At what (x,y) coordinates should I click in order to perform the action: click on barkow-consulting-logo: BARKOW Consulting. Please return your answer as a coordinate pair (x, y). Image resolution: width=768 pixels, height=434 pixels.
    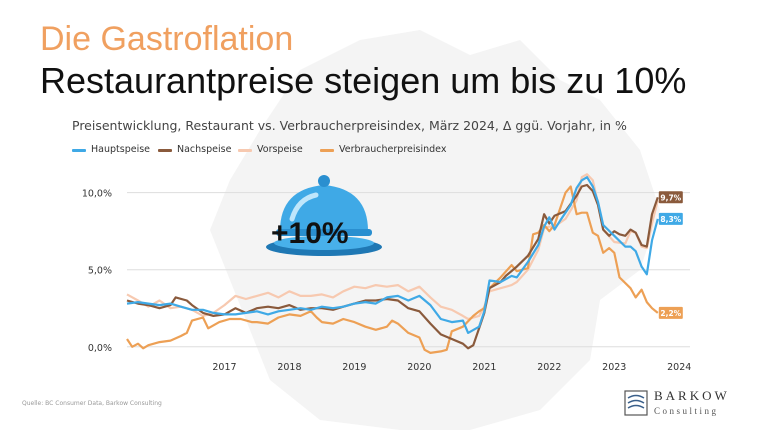
    Looking at the image, I should click on (689, 403).